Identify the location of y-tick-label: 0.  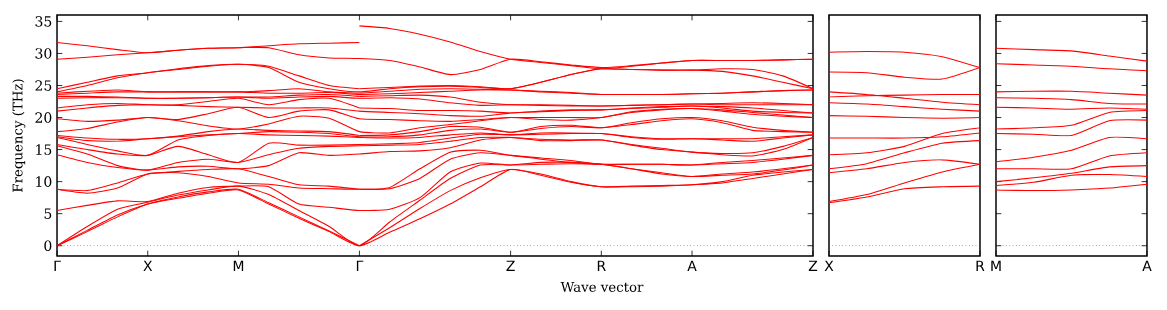
(48, 246).